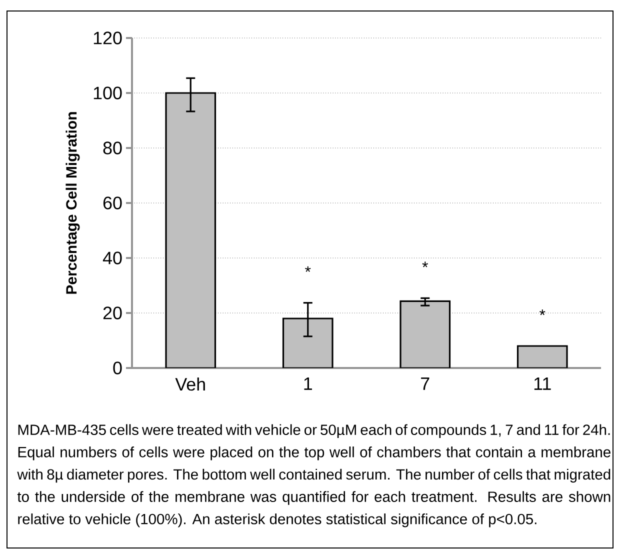 The image size is (618, 554). What do you see at coordinates (542, 384) in the screenshot?
I see `x-tick-label: 11` at bounding box center [542, 384].